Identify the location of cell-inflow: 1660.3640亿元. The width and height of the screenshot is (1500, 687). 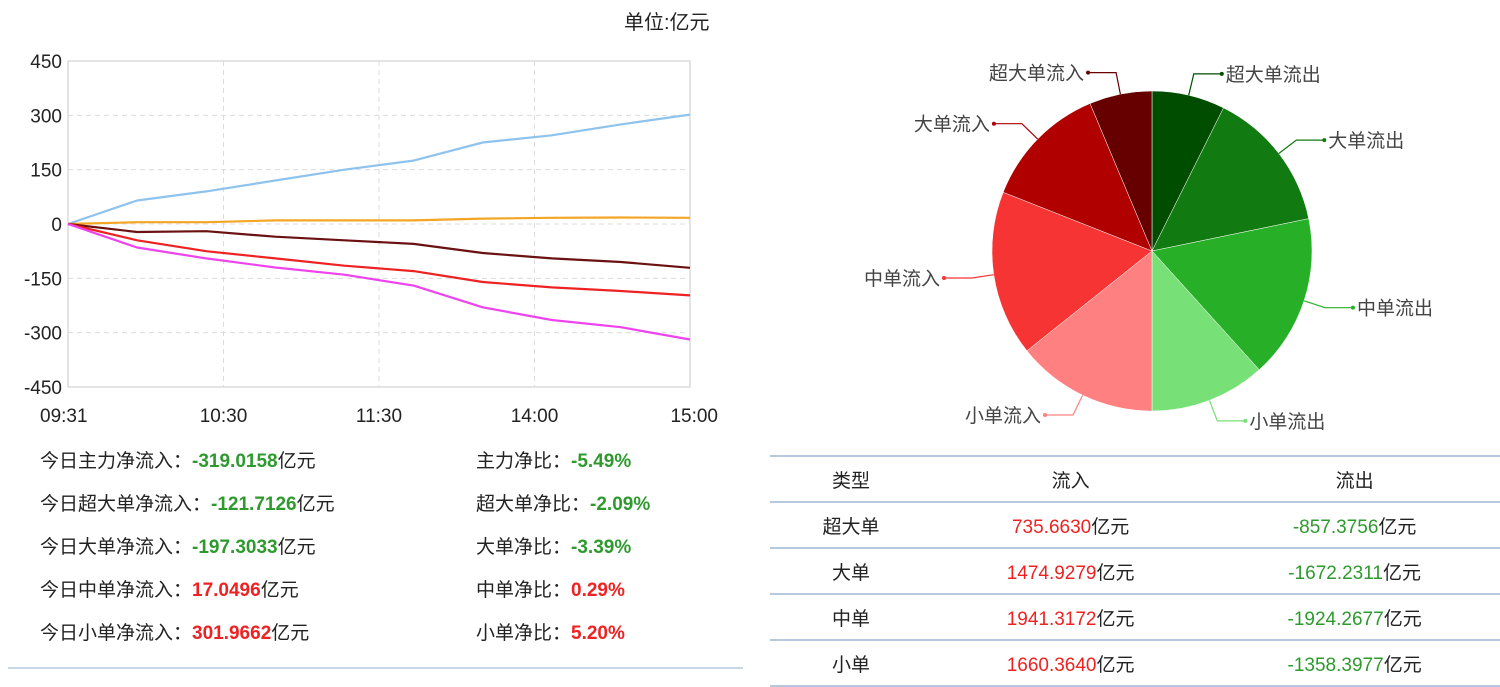
(1071, 663).